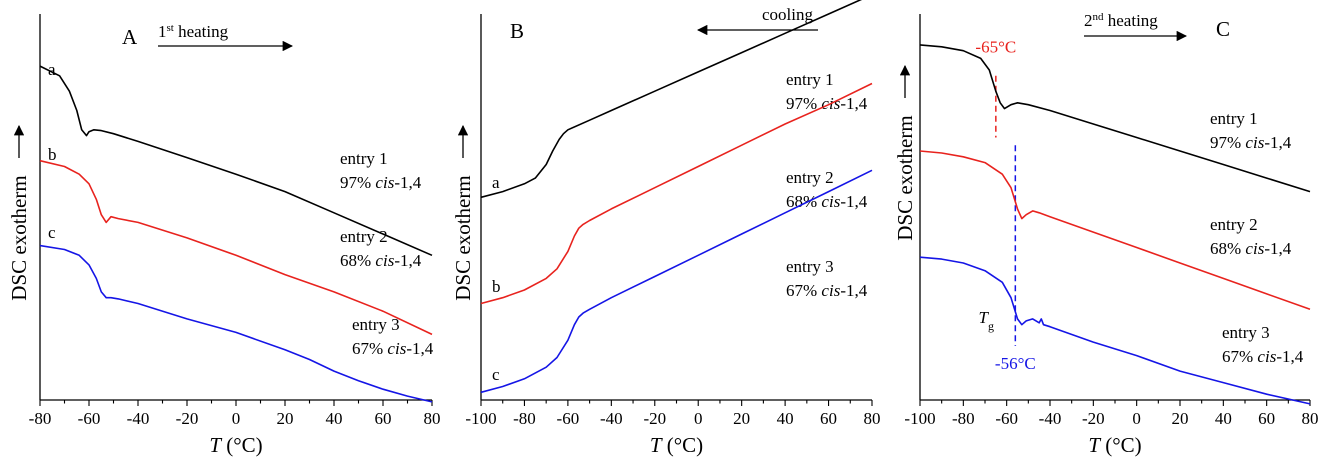 This screenshot has width=1322, height=469. Describe the element at coordinates (986, 320) in the screenshot. I see `tg-label: Tg` at that location.